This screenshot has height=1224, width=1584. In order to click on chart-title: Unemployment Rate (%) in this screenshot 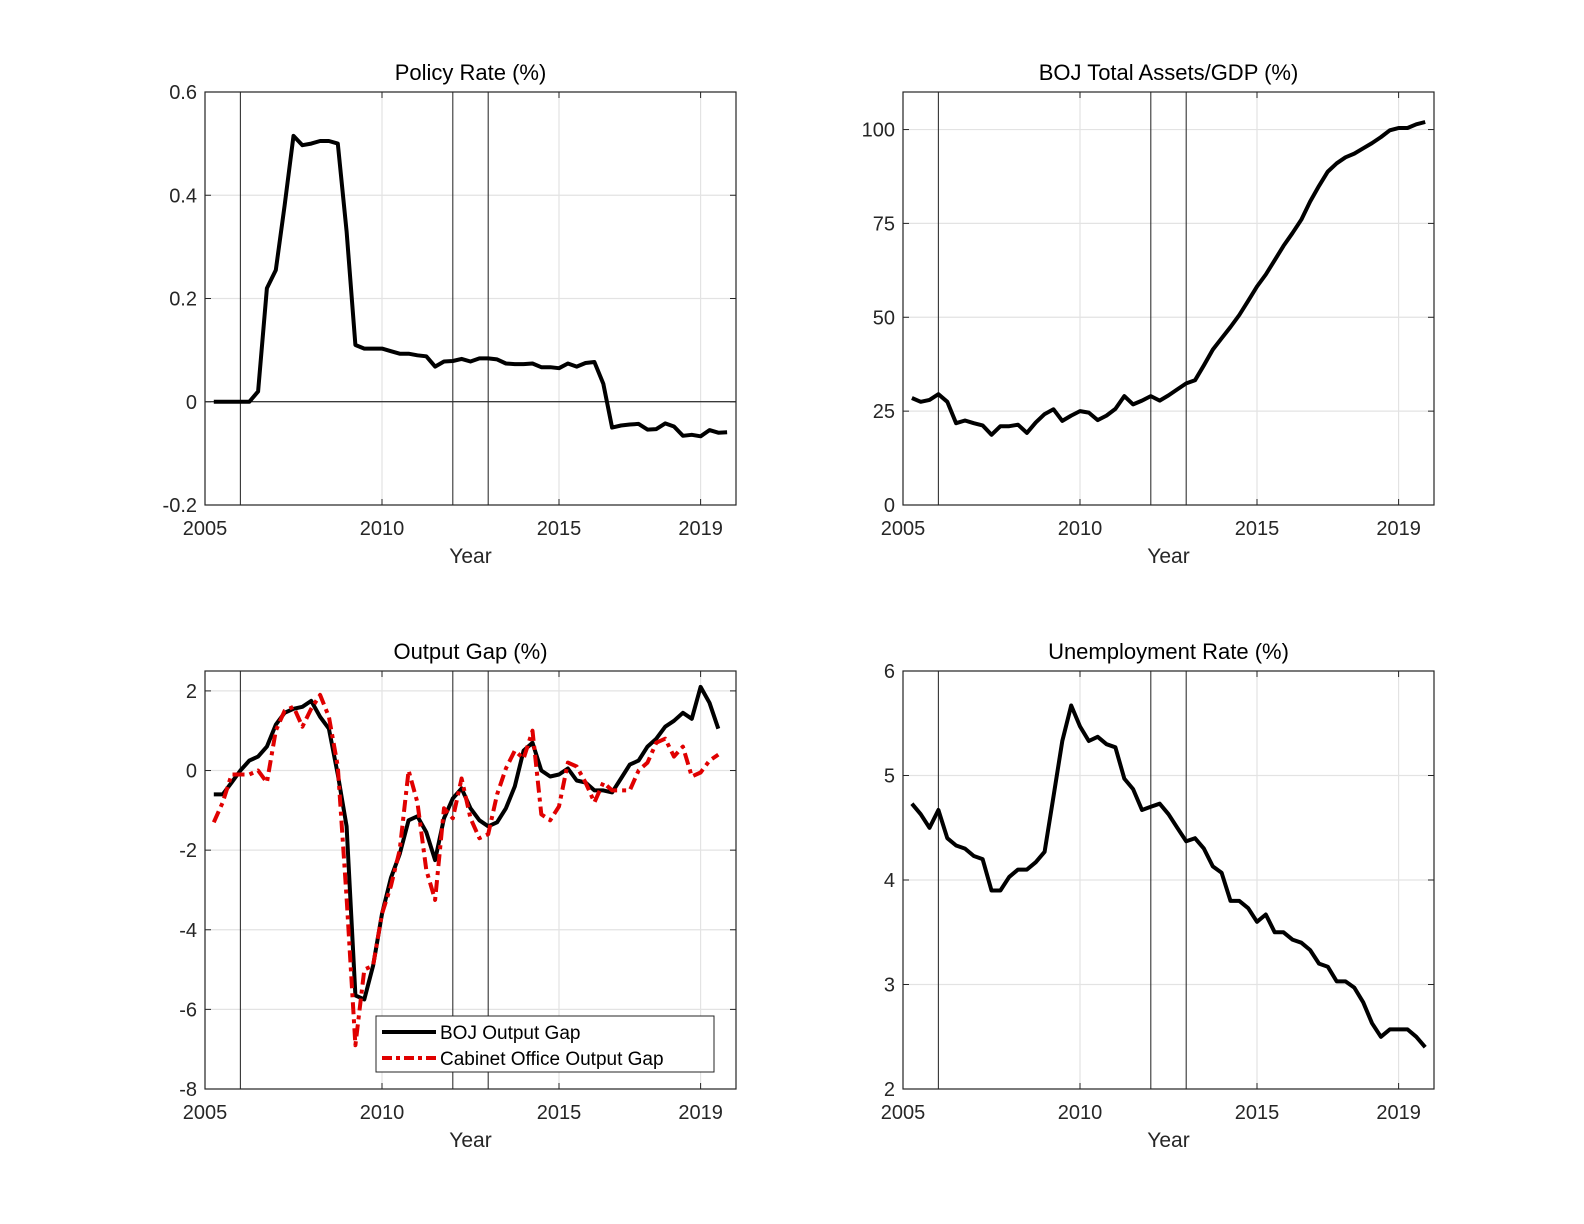, I will do `click(1168, 651)`.